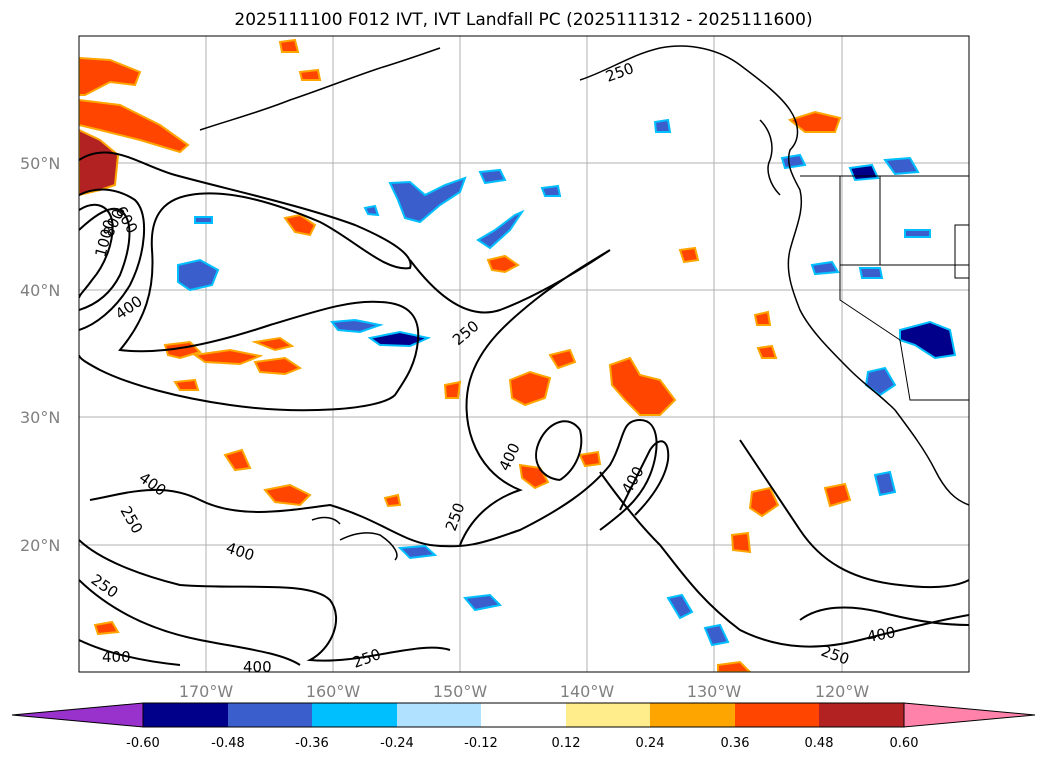 The image size is (1047, 765). What do you see at coordinates (884, 288) in the screenshot?
I see `borders` at bounding box center [884, 288].